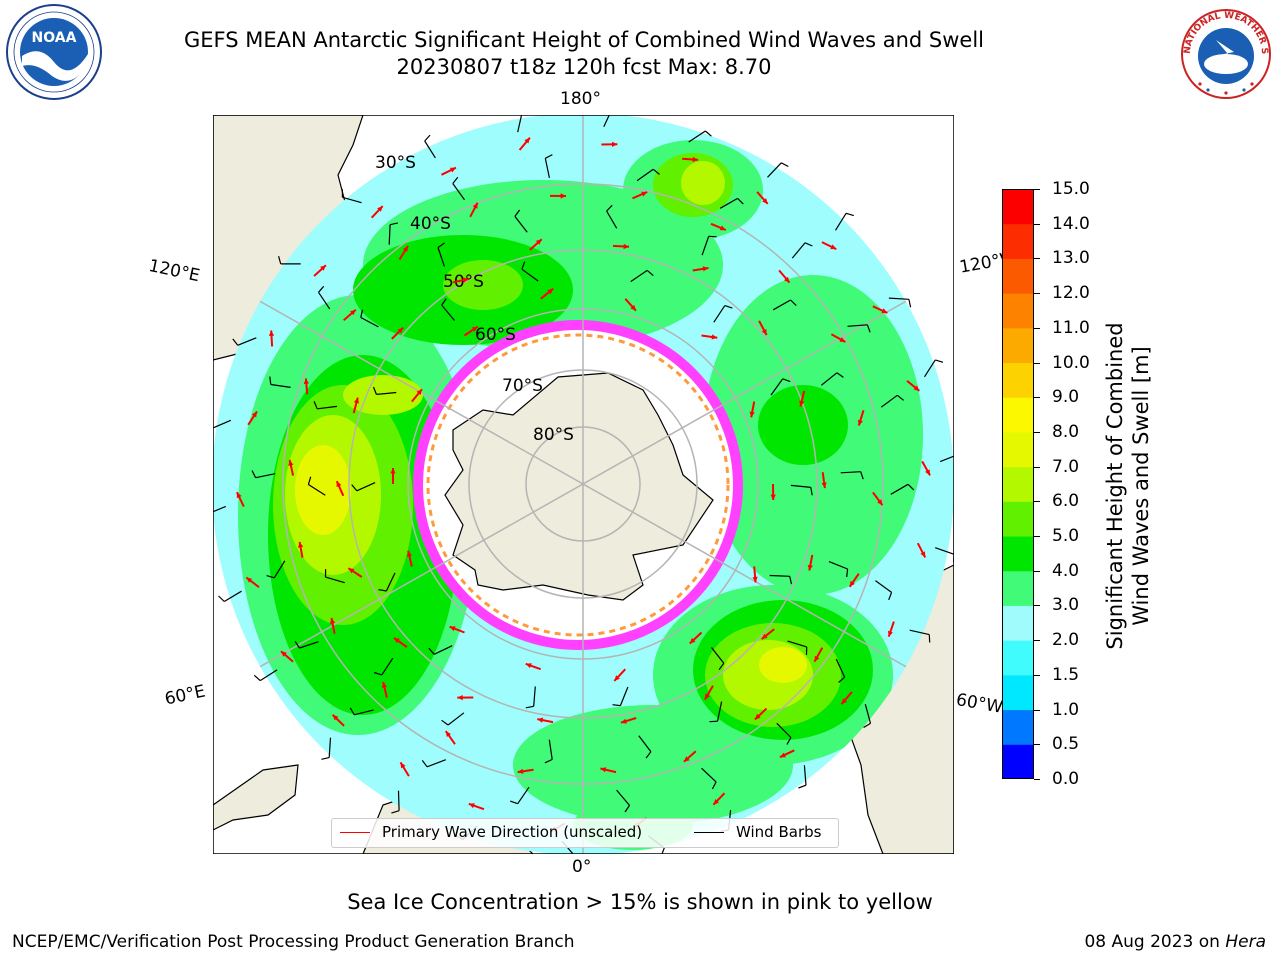 This screenshot has width=1280, height=960. Describe the element at coordinates (430, 224) in the screenshot. I see `lat-label-40s: 40°S` at that location.